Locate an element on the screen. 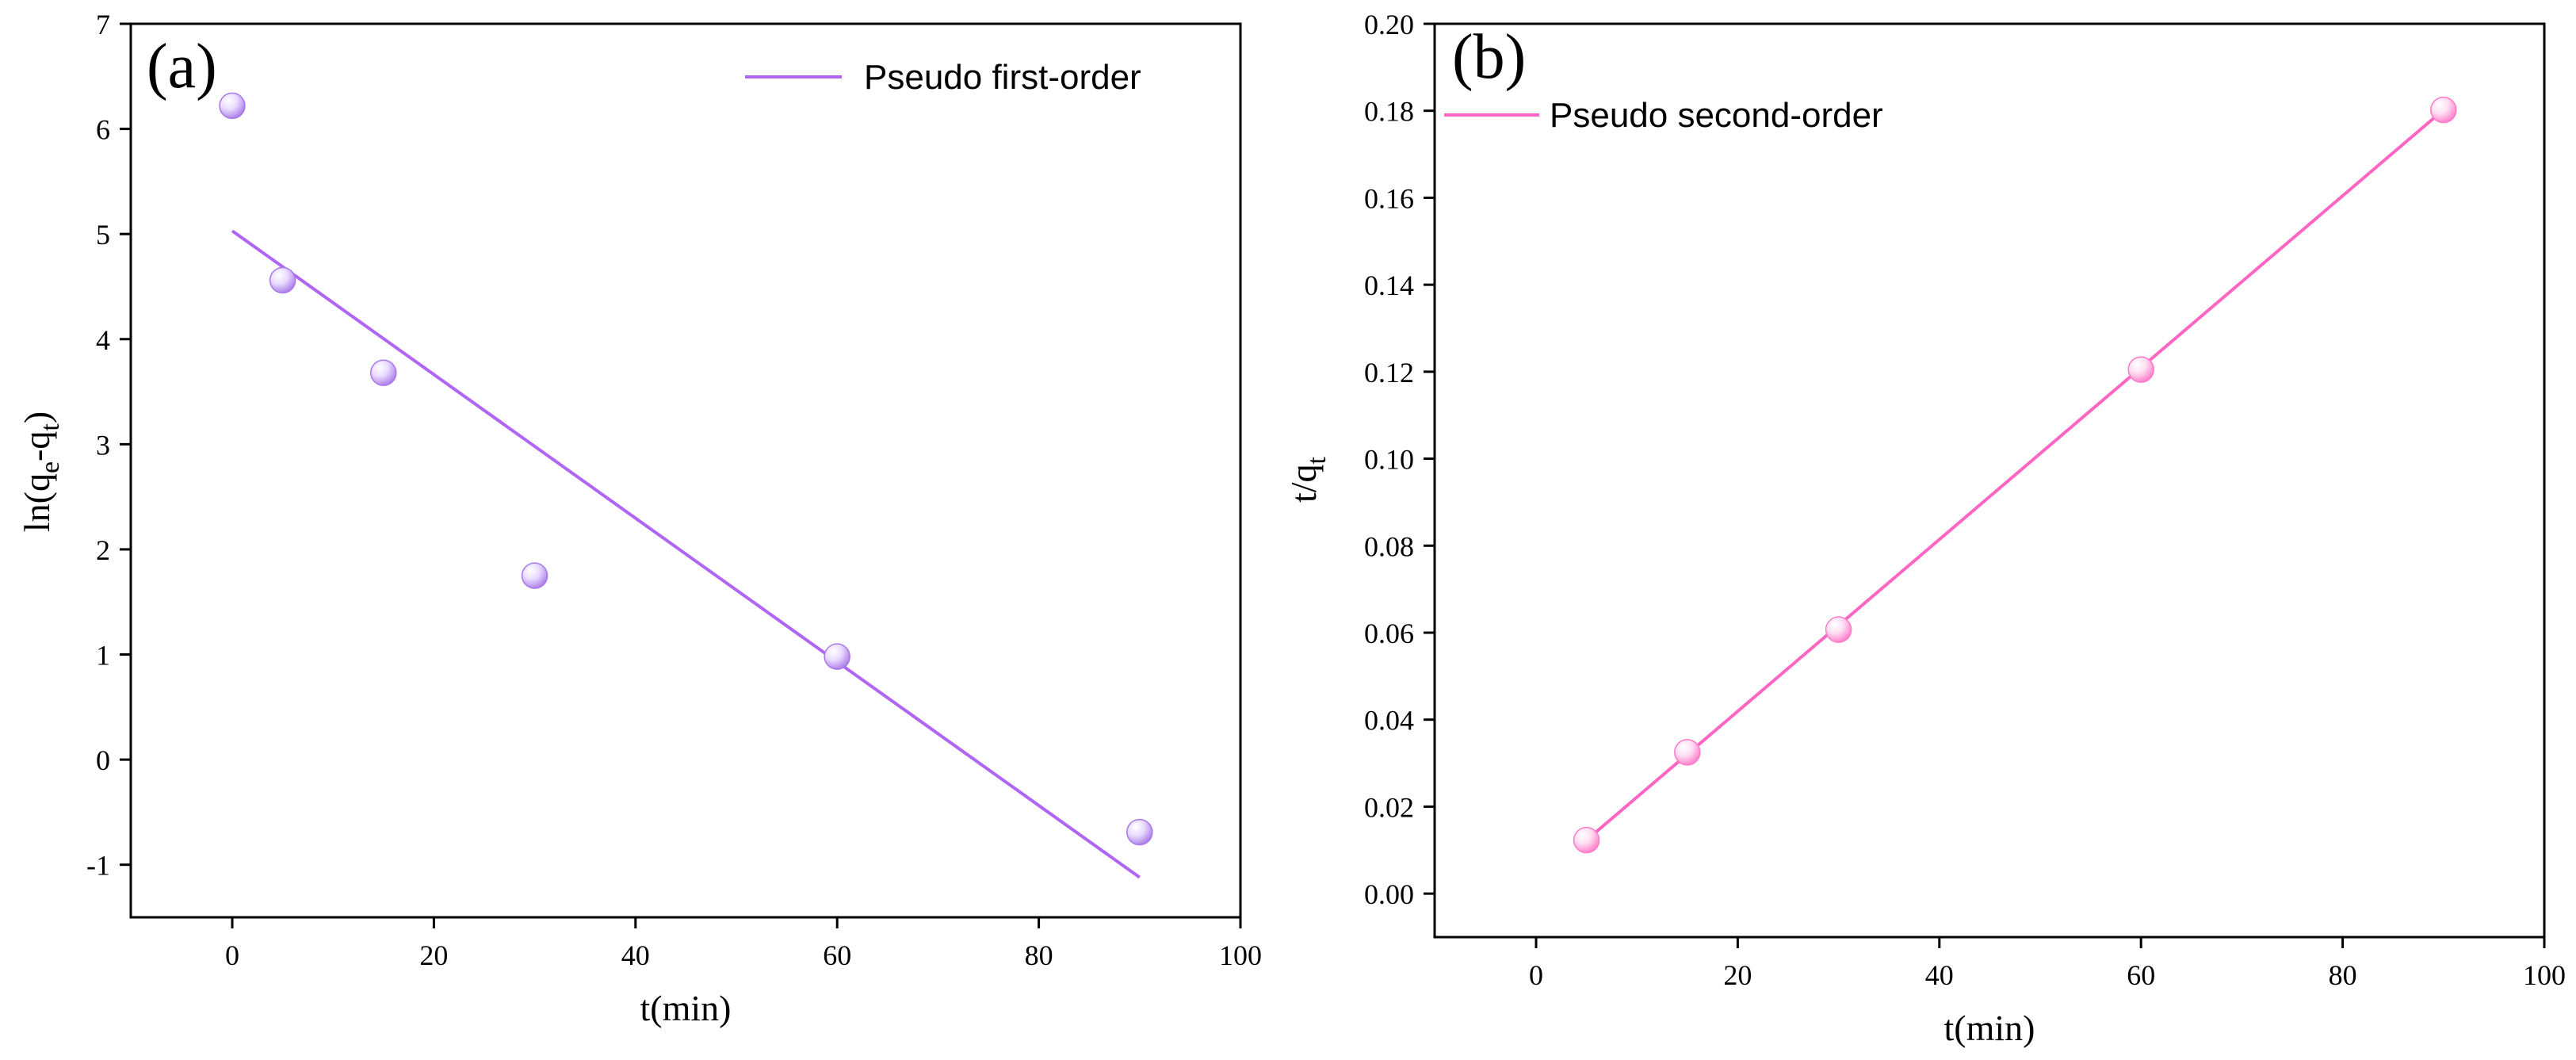 This screenshot has width=2576, height=1060. y-tick-label: 0.10 is located at coordinates (1389, 460).